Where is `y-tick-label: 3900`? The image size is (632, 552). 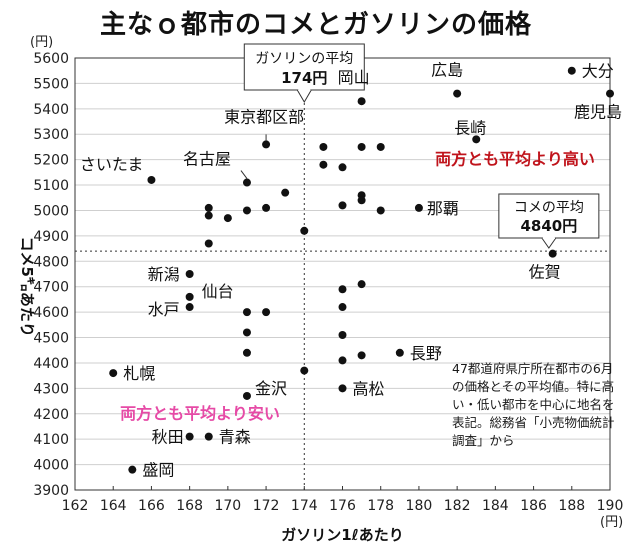
y-tick-label: 3900 is located at coordinates (51, 491).